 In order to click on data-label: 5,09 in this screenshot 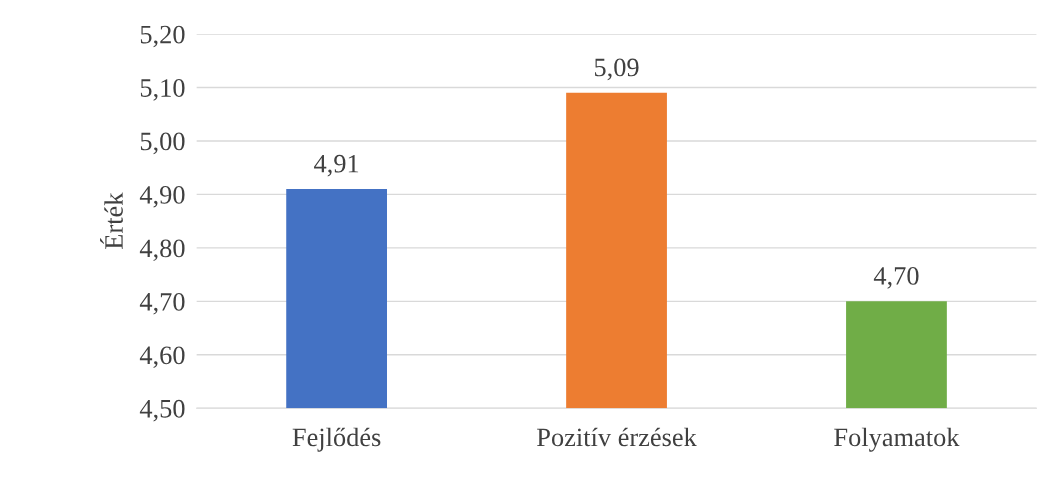, I will do `click(616, 69)`.